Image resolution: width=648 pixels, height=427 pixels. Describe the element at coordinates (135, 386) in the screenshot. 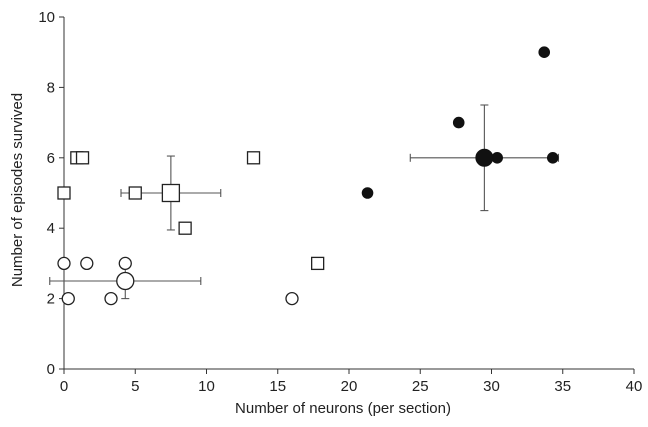

I see `x-tick-label: 5` at that location.